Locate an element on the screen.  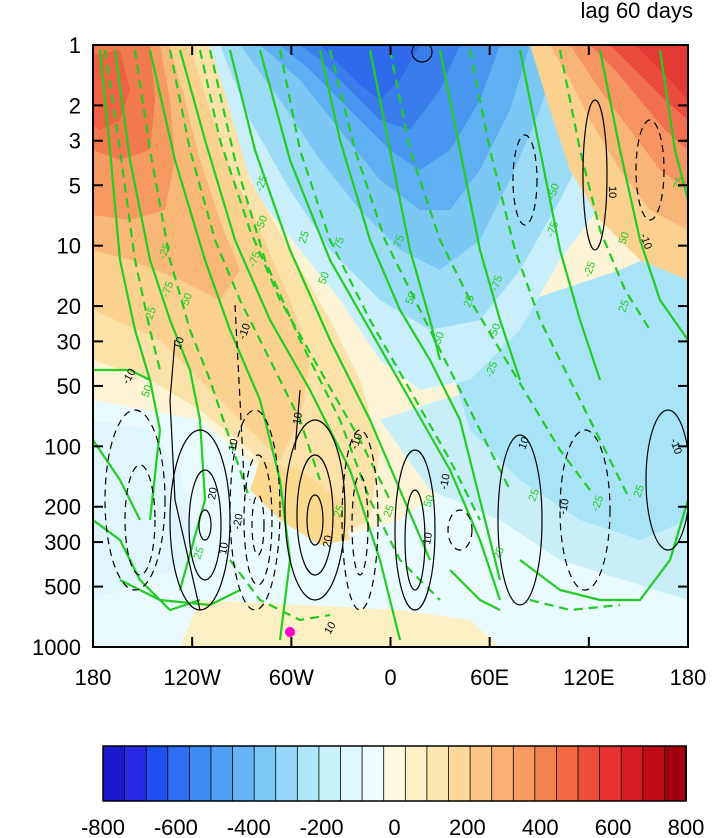
colorbar-tick-label: 400 is located at coordinates (540, 826).